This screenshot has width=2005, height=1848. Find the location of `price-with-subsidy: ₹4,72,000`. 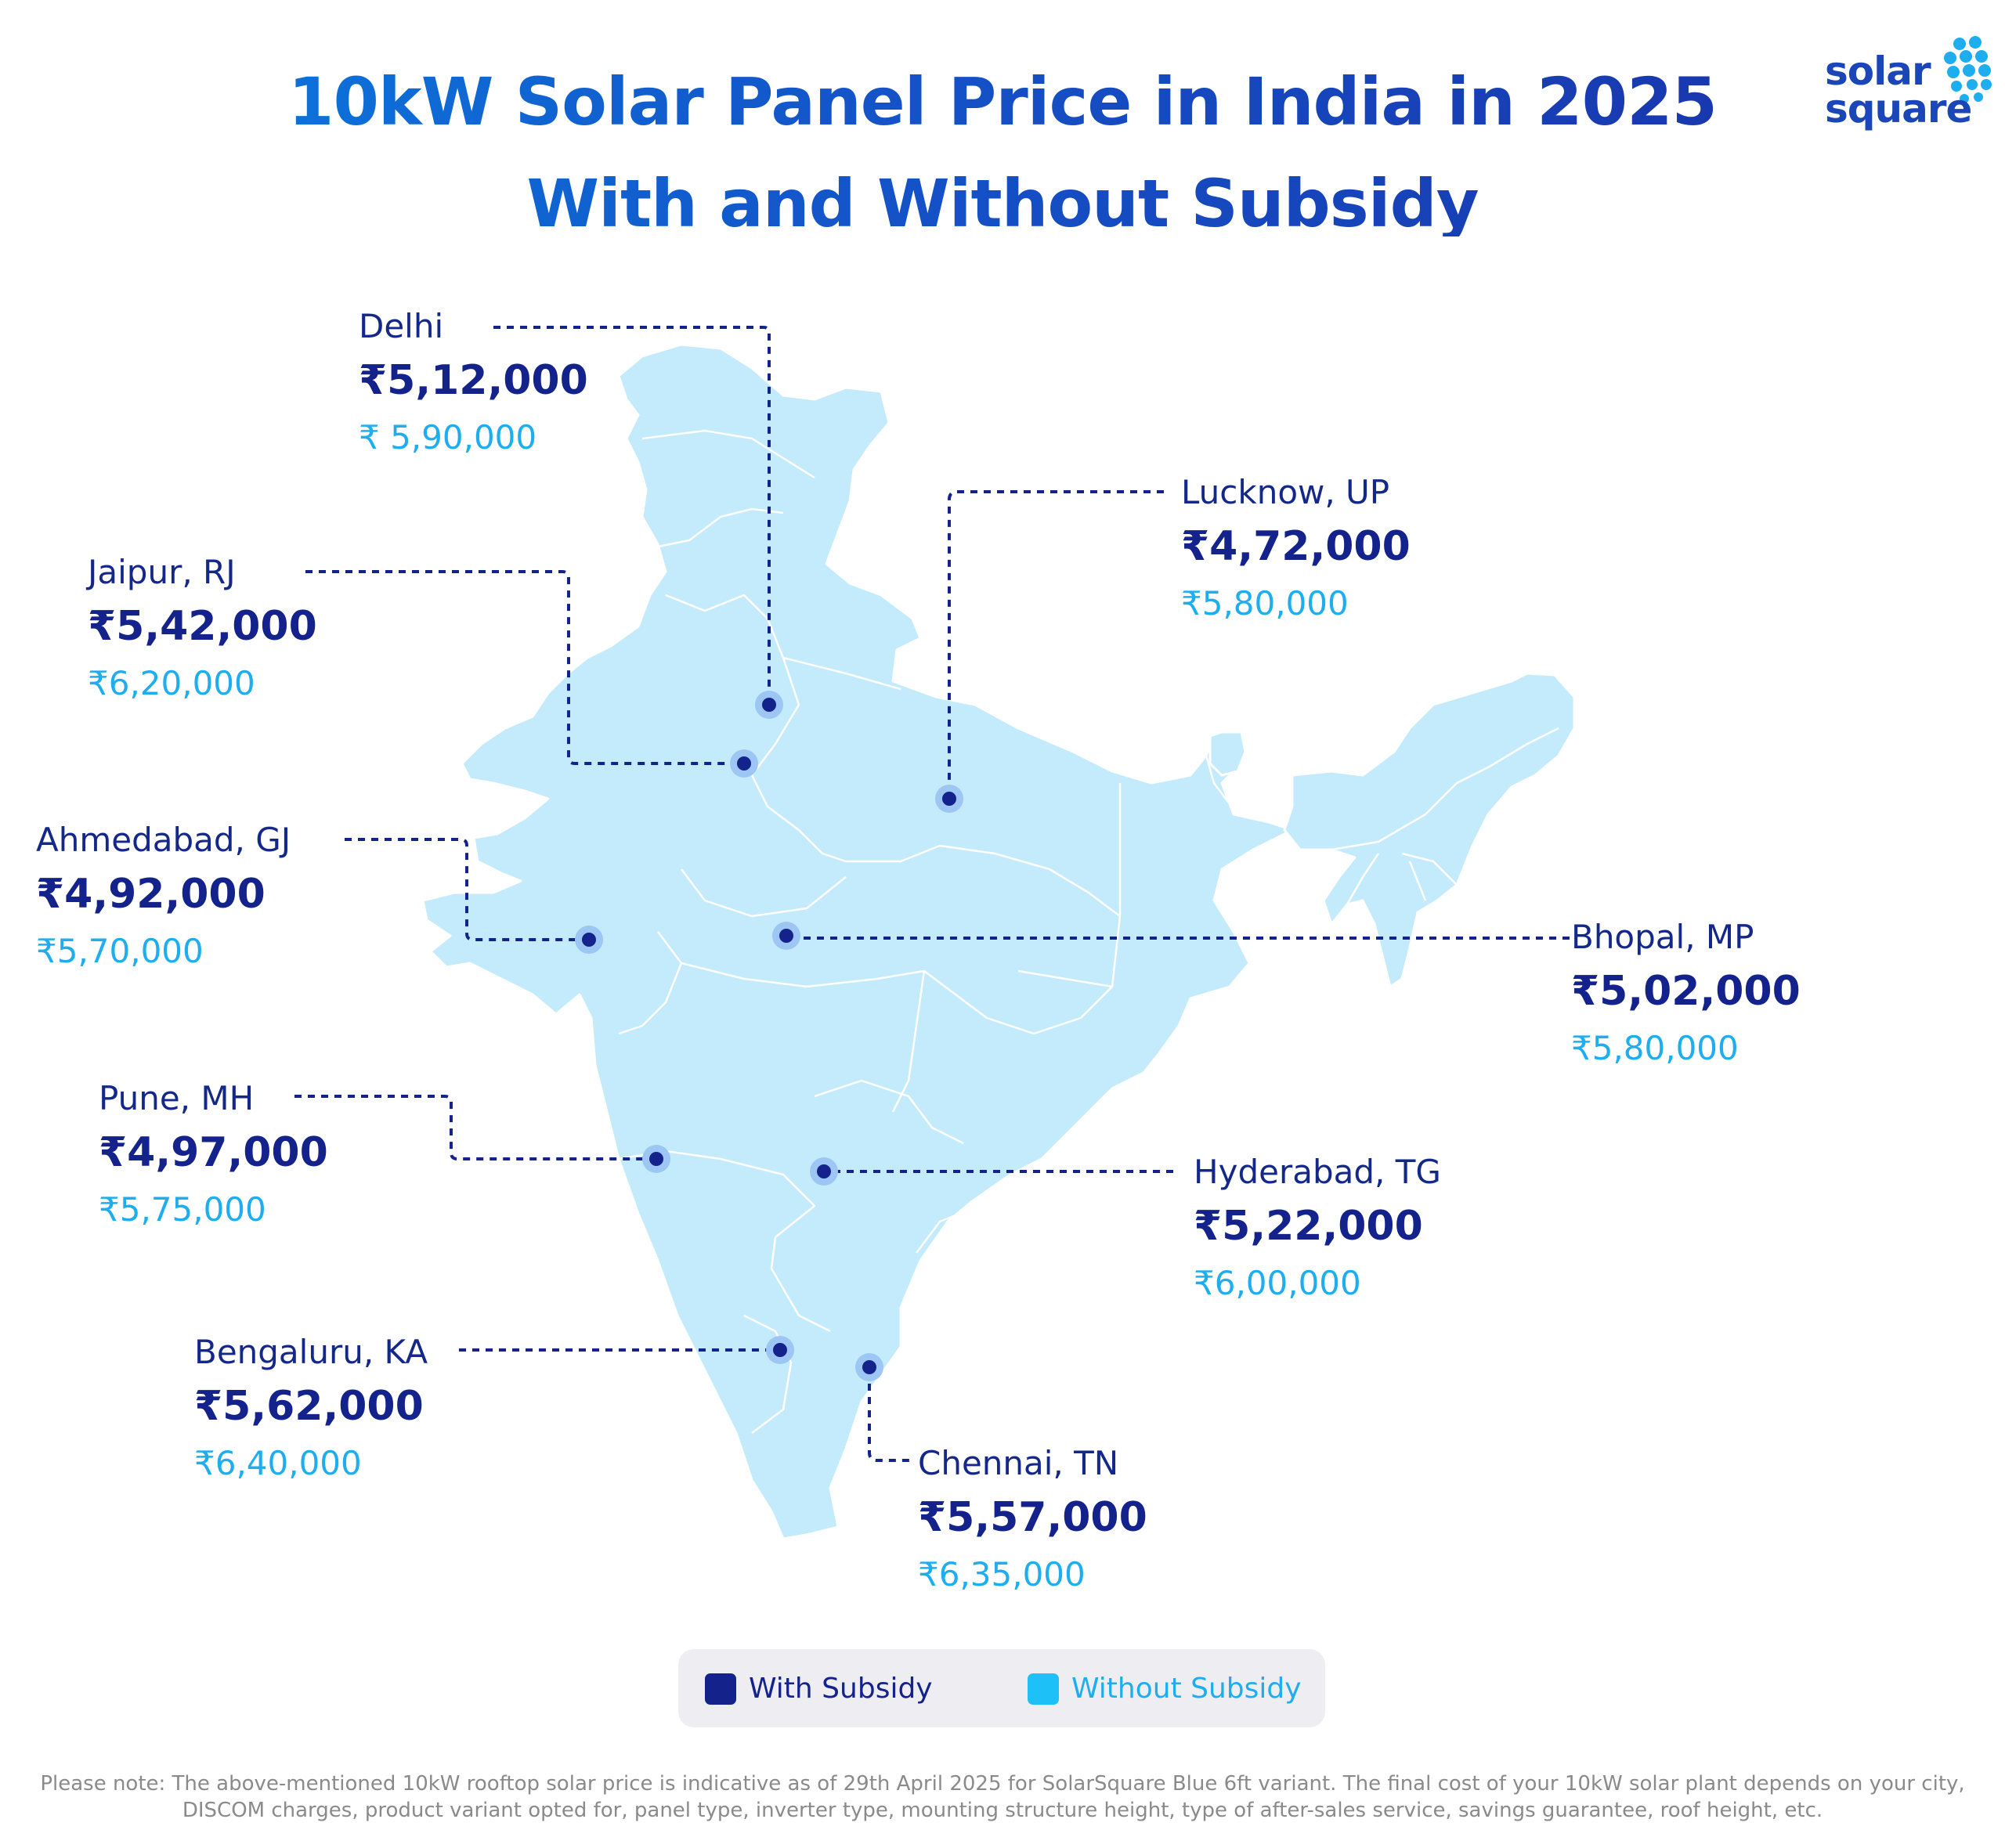

price-with-subsidy: ₹4,72,000 is located at coordinates (1296, 546).